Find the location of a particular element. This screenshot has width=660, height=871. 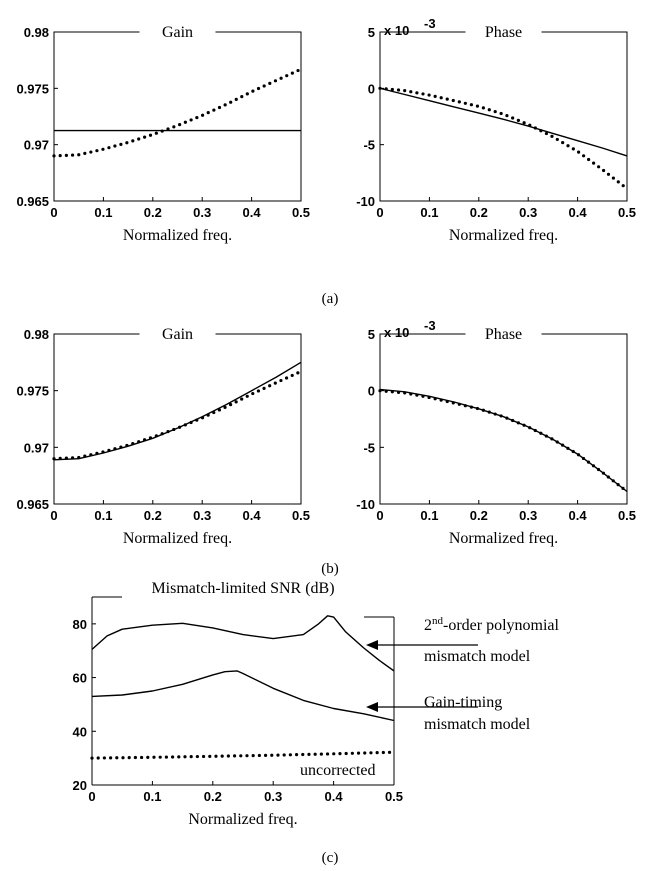

label-gain-timing-line2: mismatch model is located at coordinates (477, 724).